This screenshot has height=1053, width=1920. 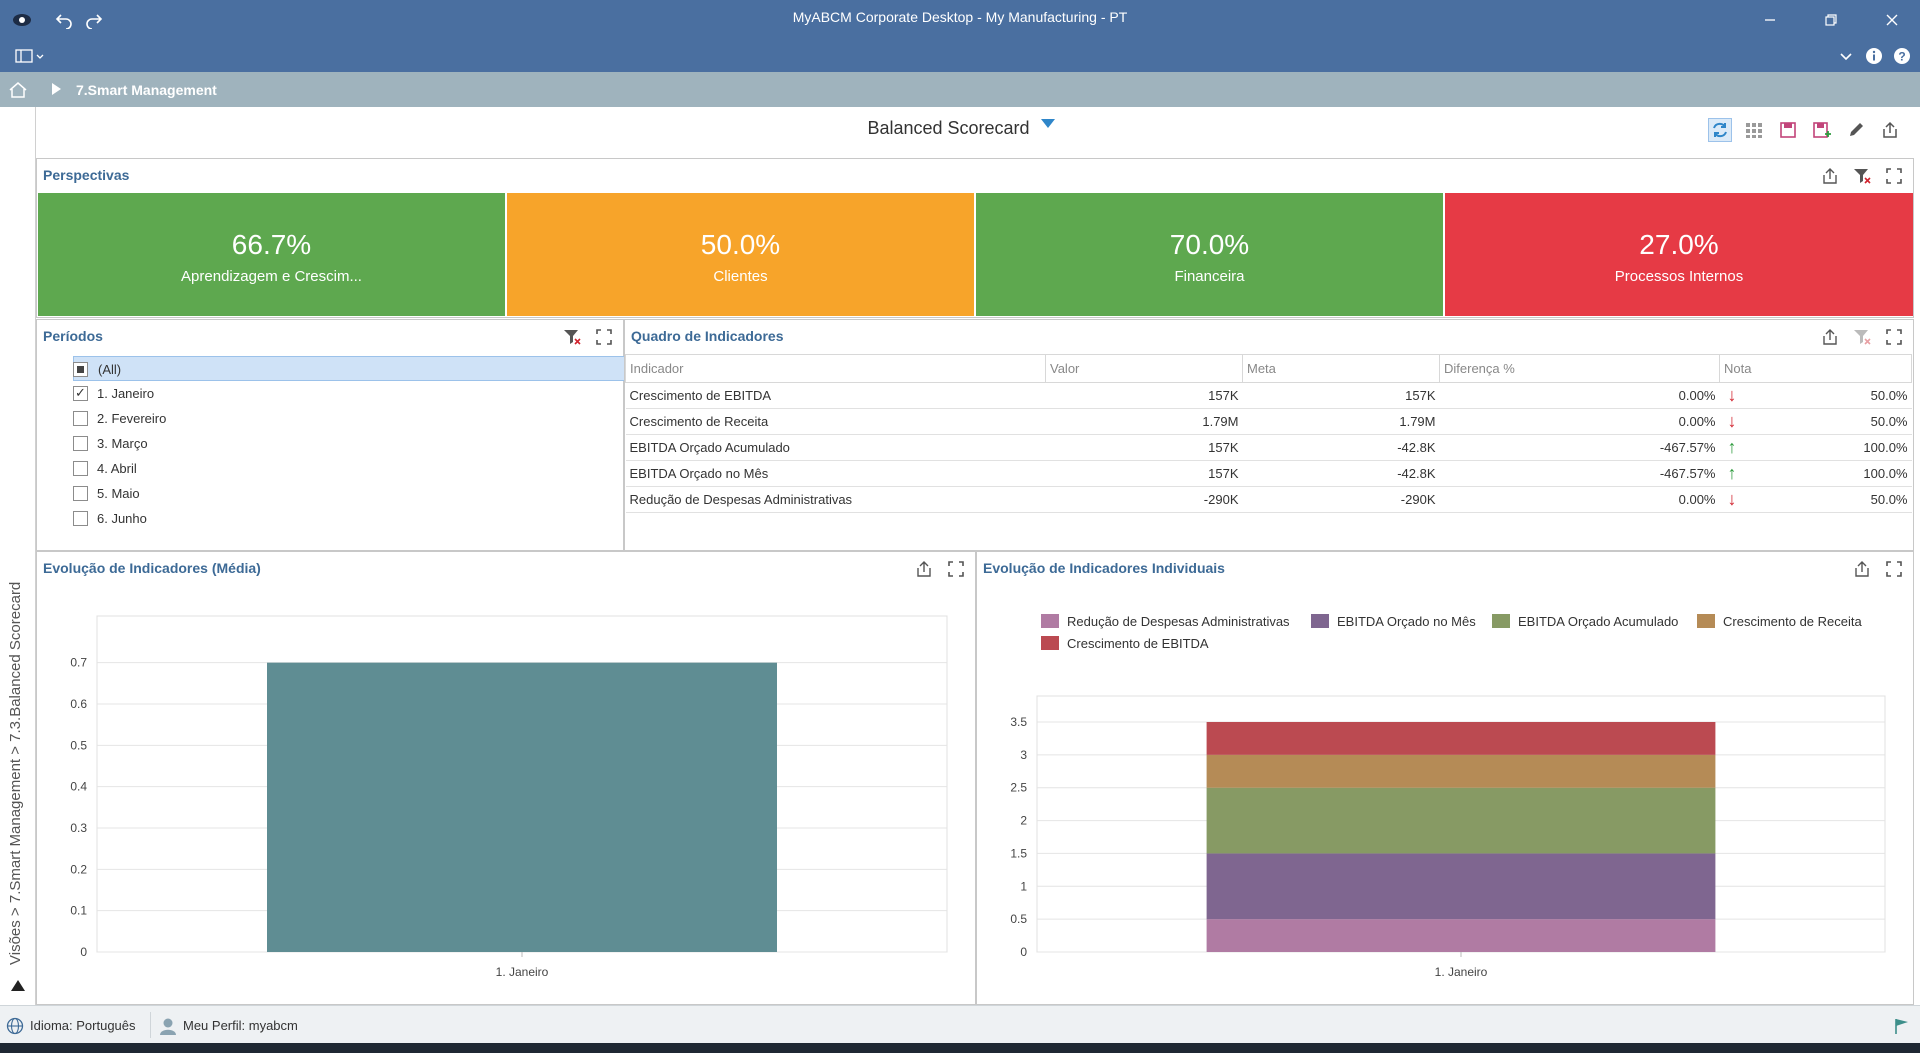 What do you see at coordinates (78, 787) in the screenshot?
I see `y-tick-label: 0.4` at bounding box center [78, 787].